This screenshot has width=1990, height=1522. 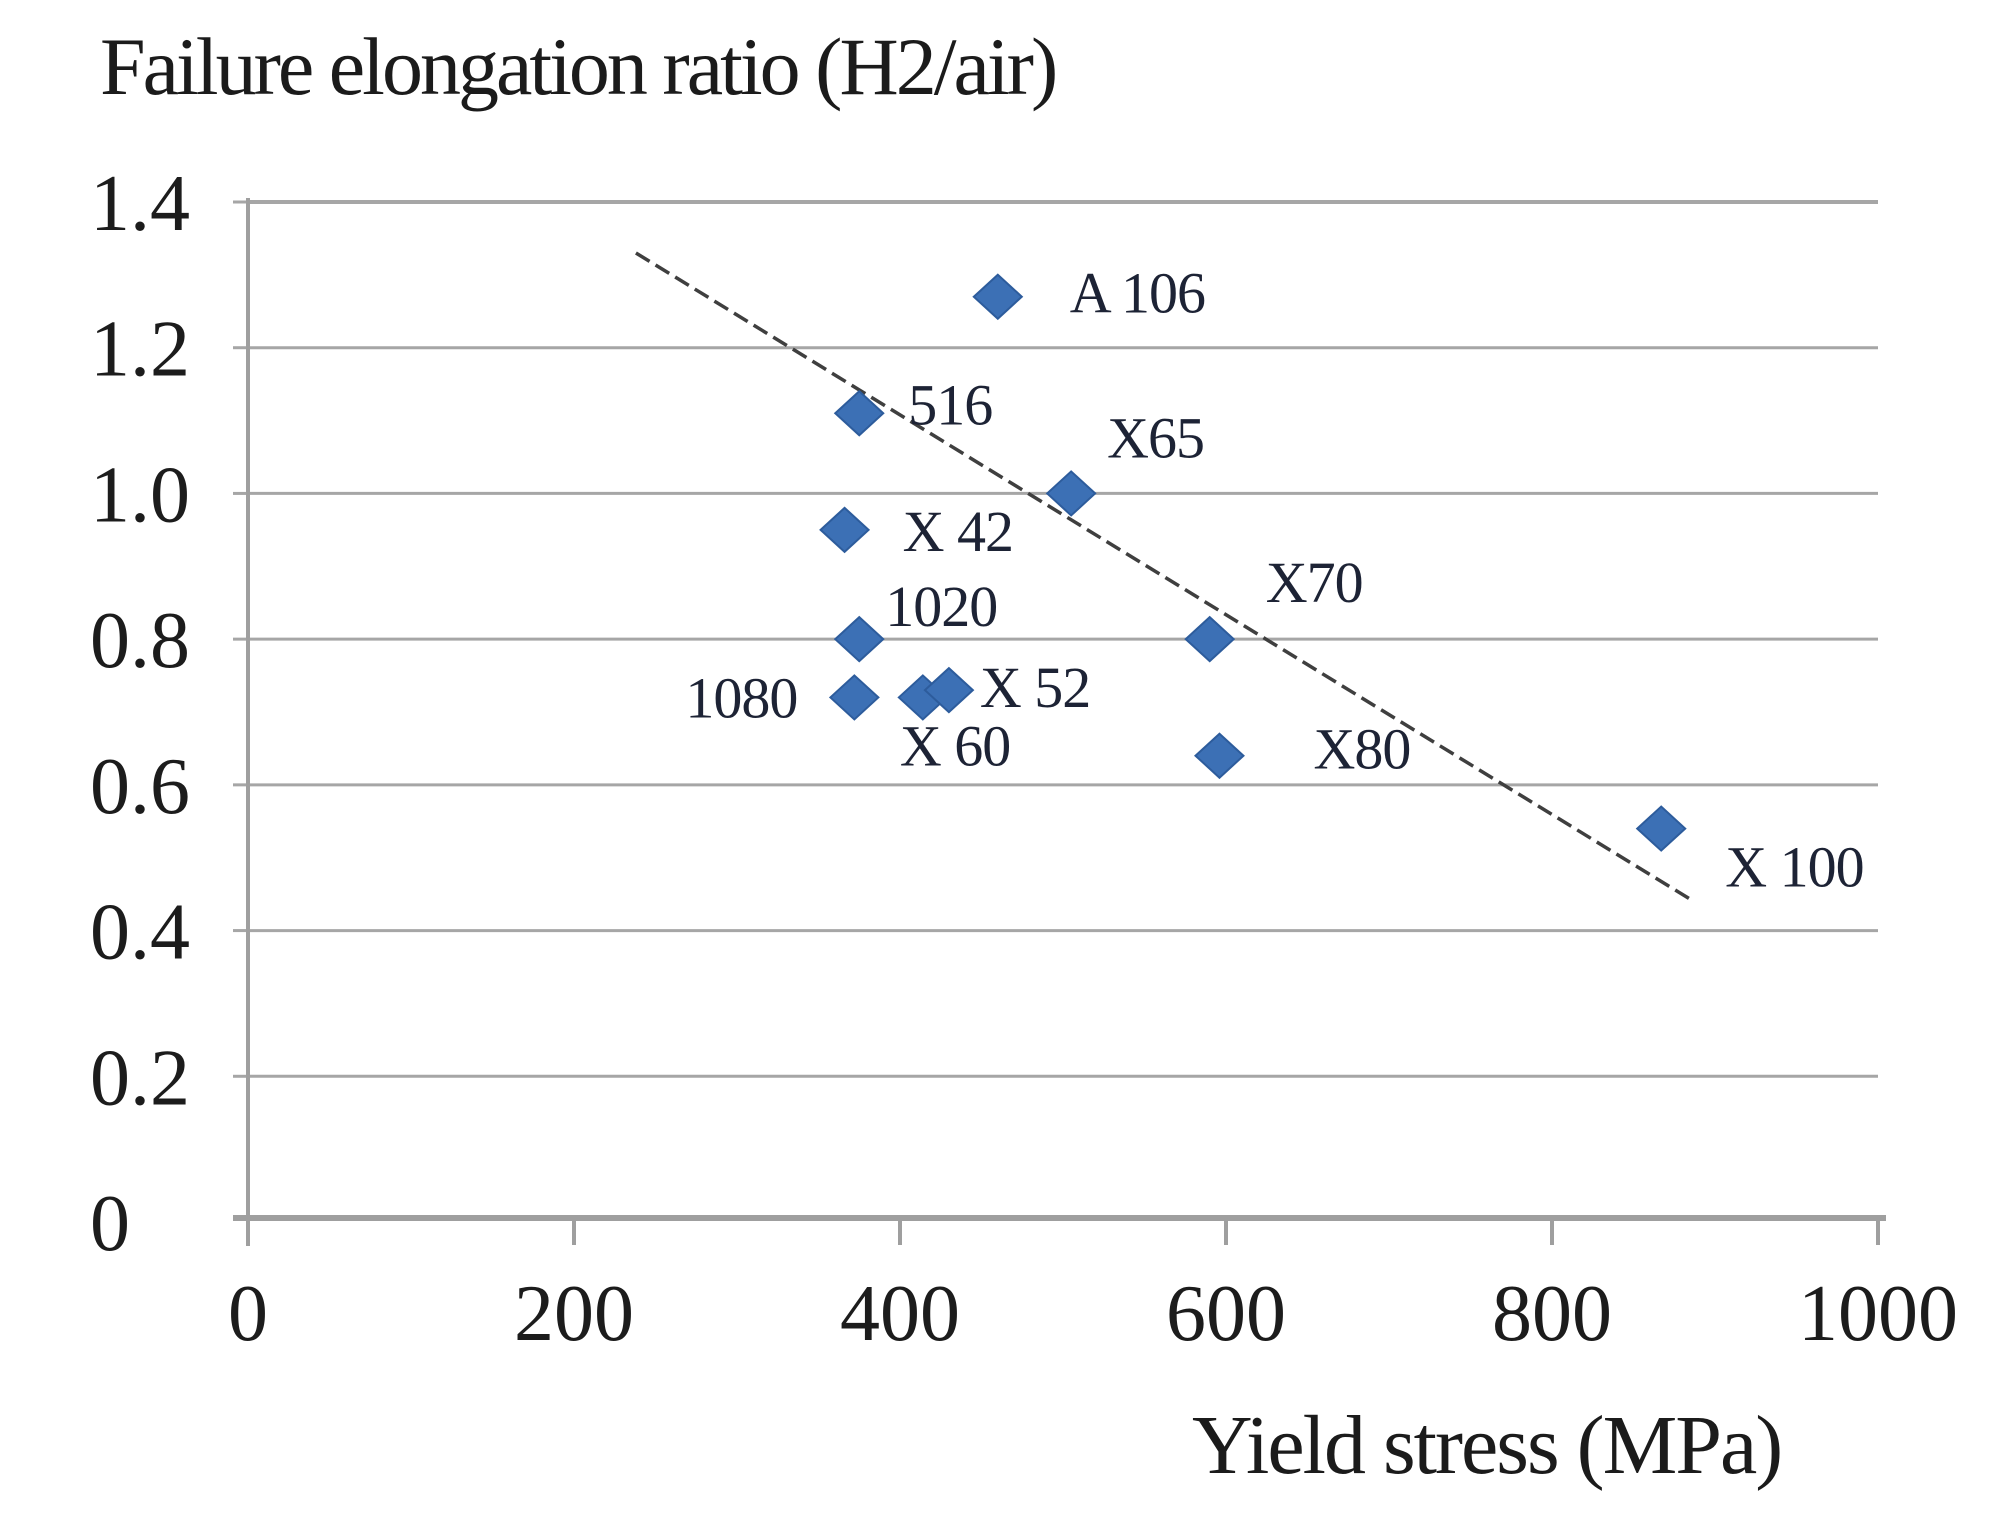 I want to click on y-tick-label-0.4: 0.4, so click(x=140, y=933).